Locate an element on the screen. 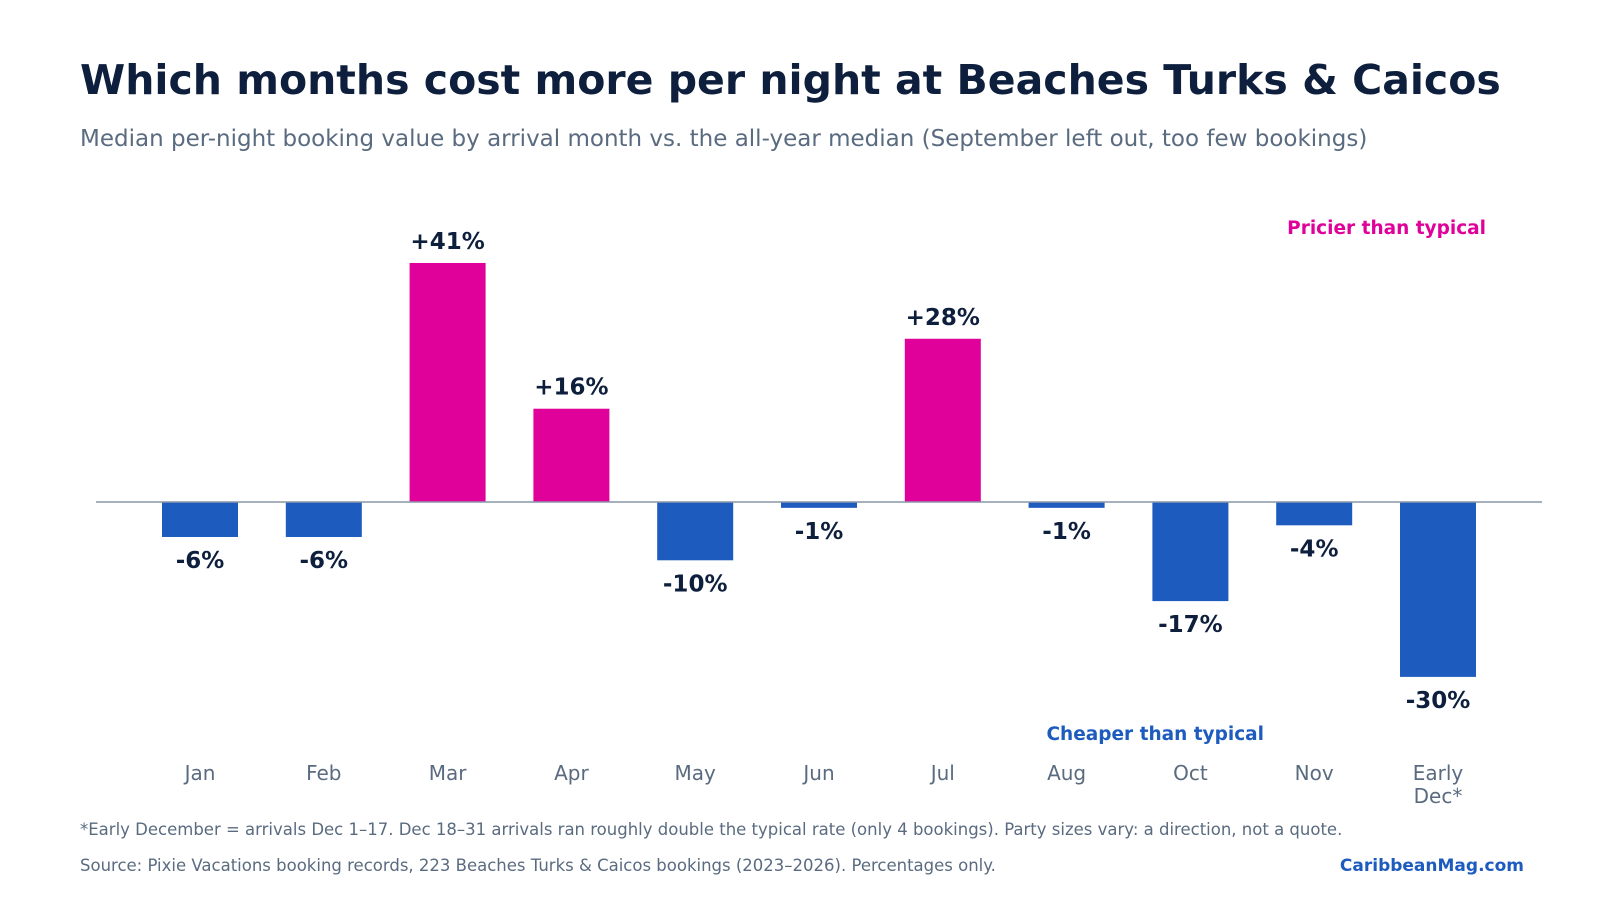 This screenshot has height=900, width=1600. x-tick-label: Oct is located at coordinates (1190, 773).